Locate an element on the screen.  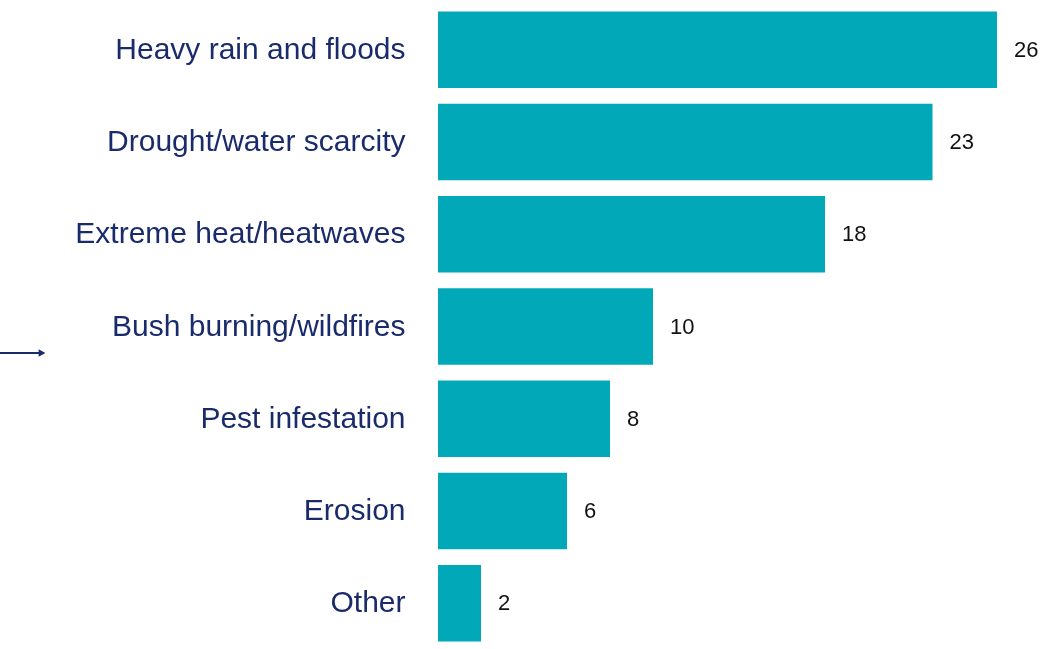
data-label: 2 is located at coordinates (504, 603).